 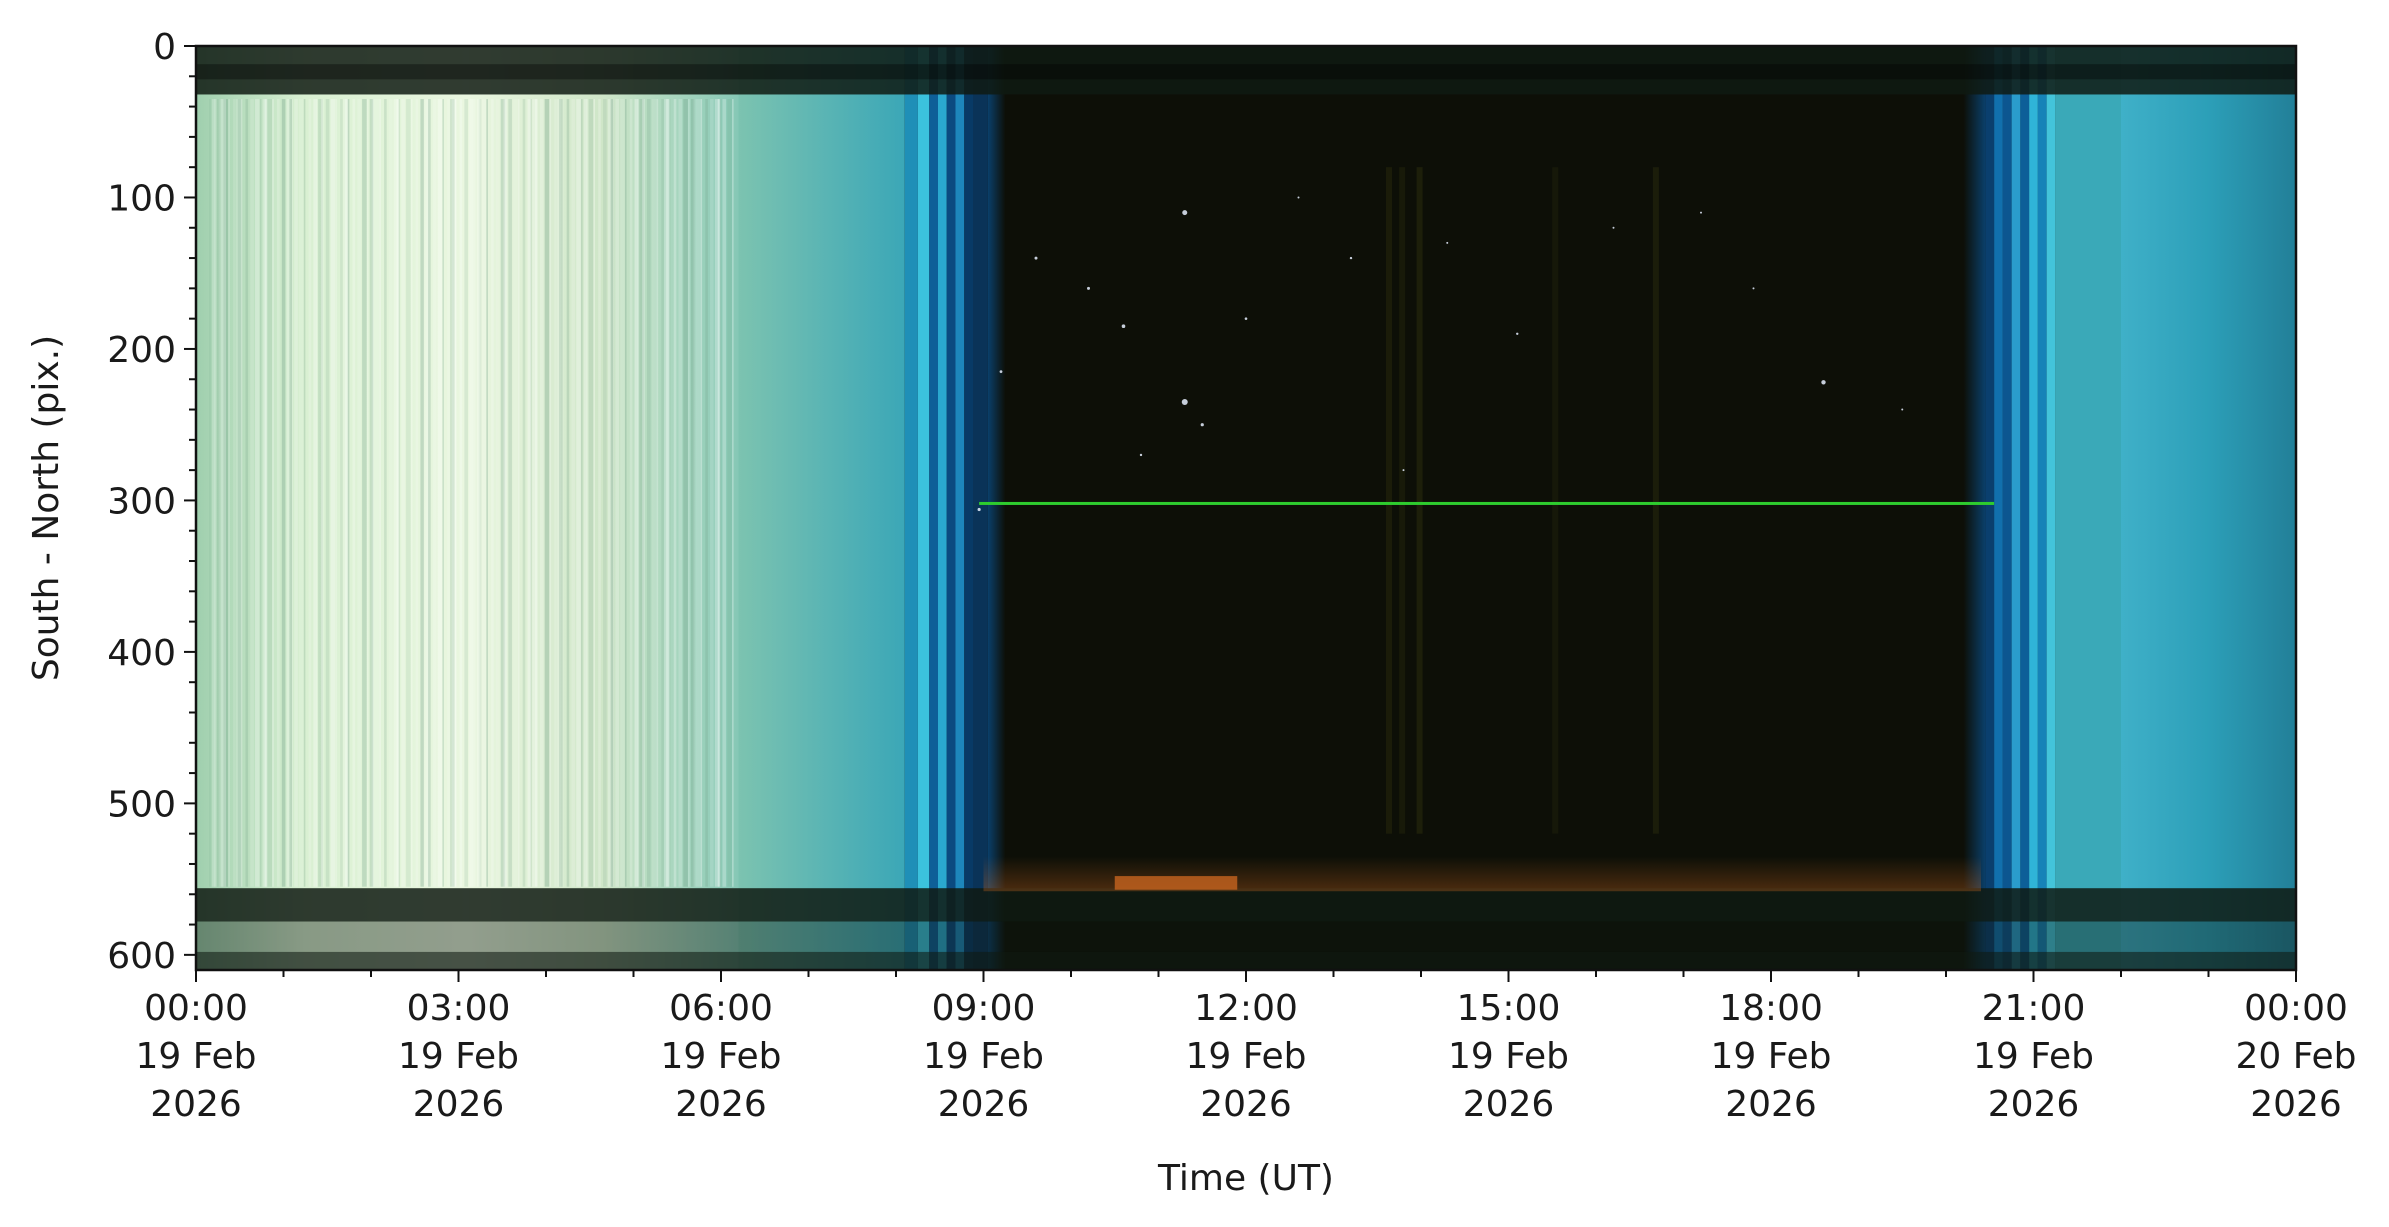 I want to click on x-tick-label-line: 12:00, so click(x=1246, y=1008).